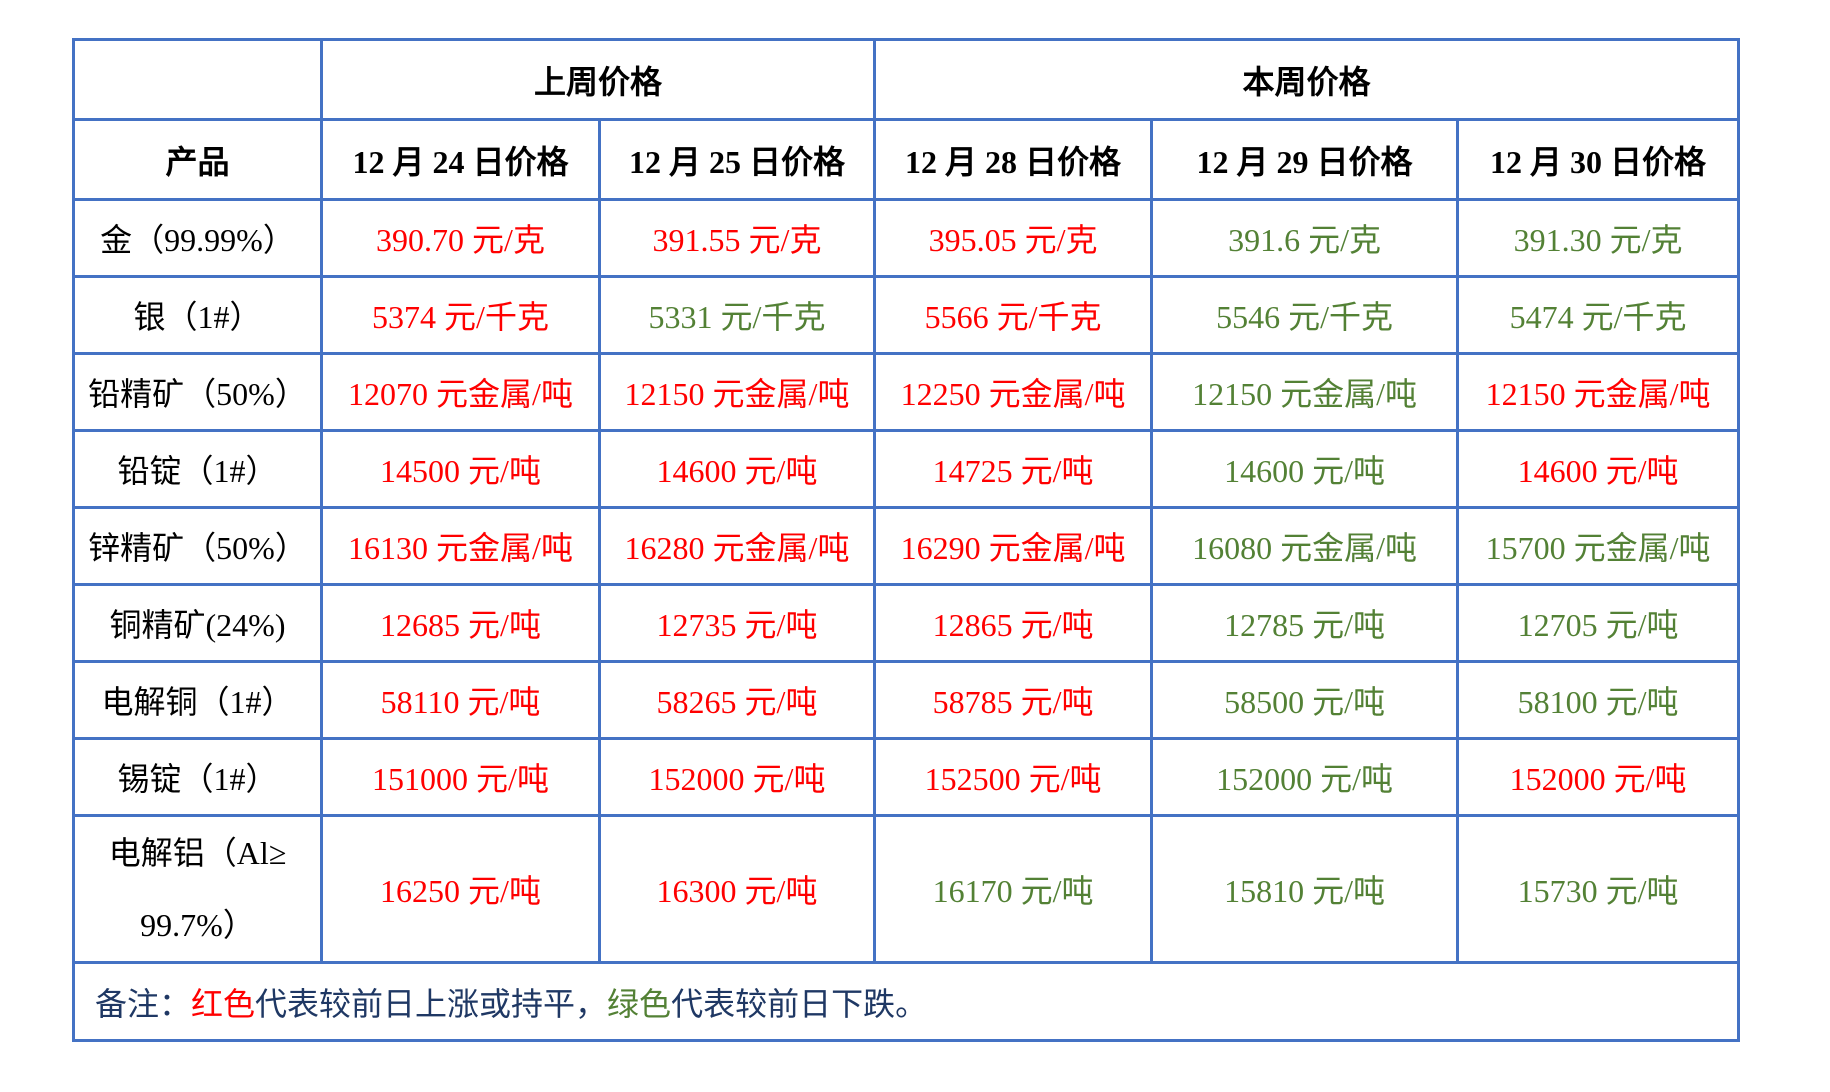  Describe the element at coordinates (197, 238) in the screenshot. I see `product-name: 金（99.99%）` at that location.